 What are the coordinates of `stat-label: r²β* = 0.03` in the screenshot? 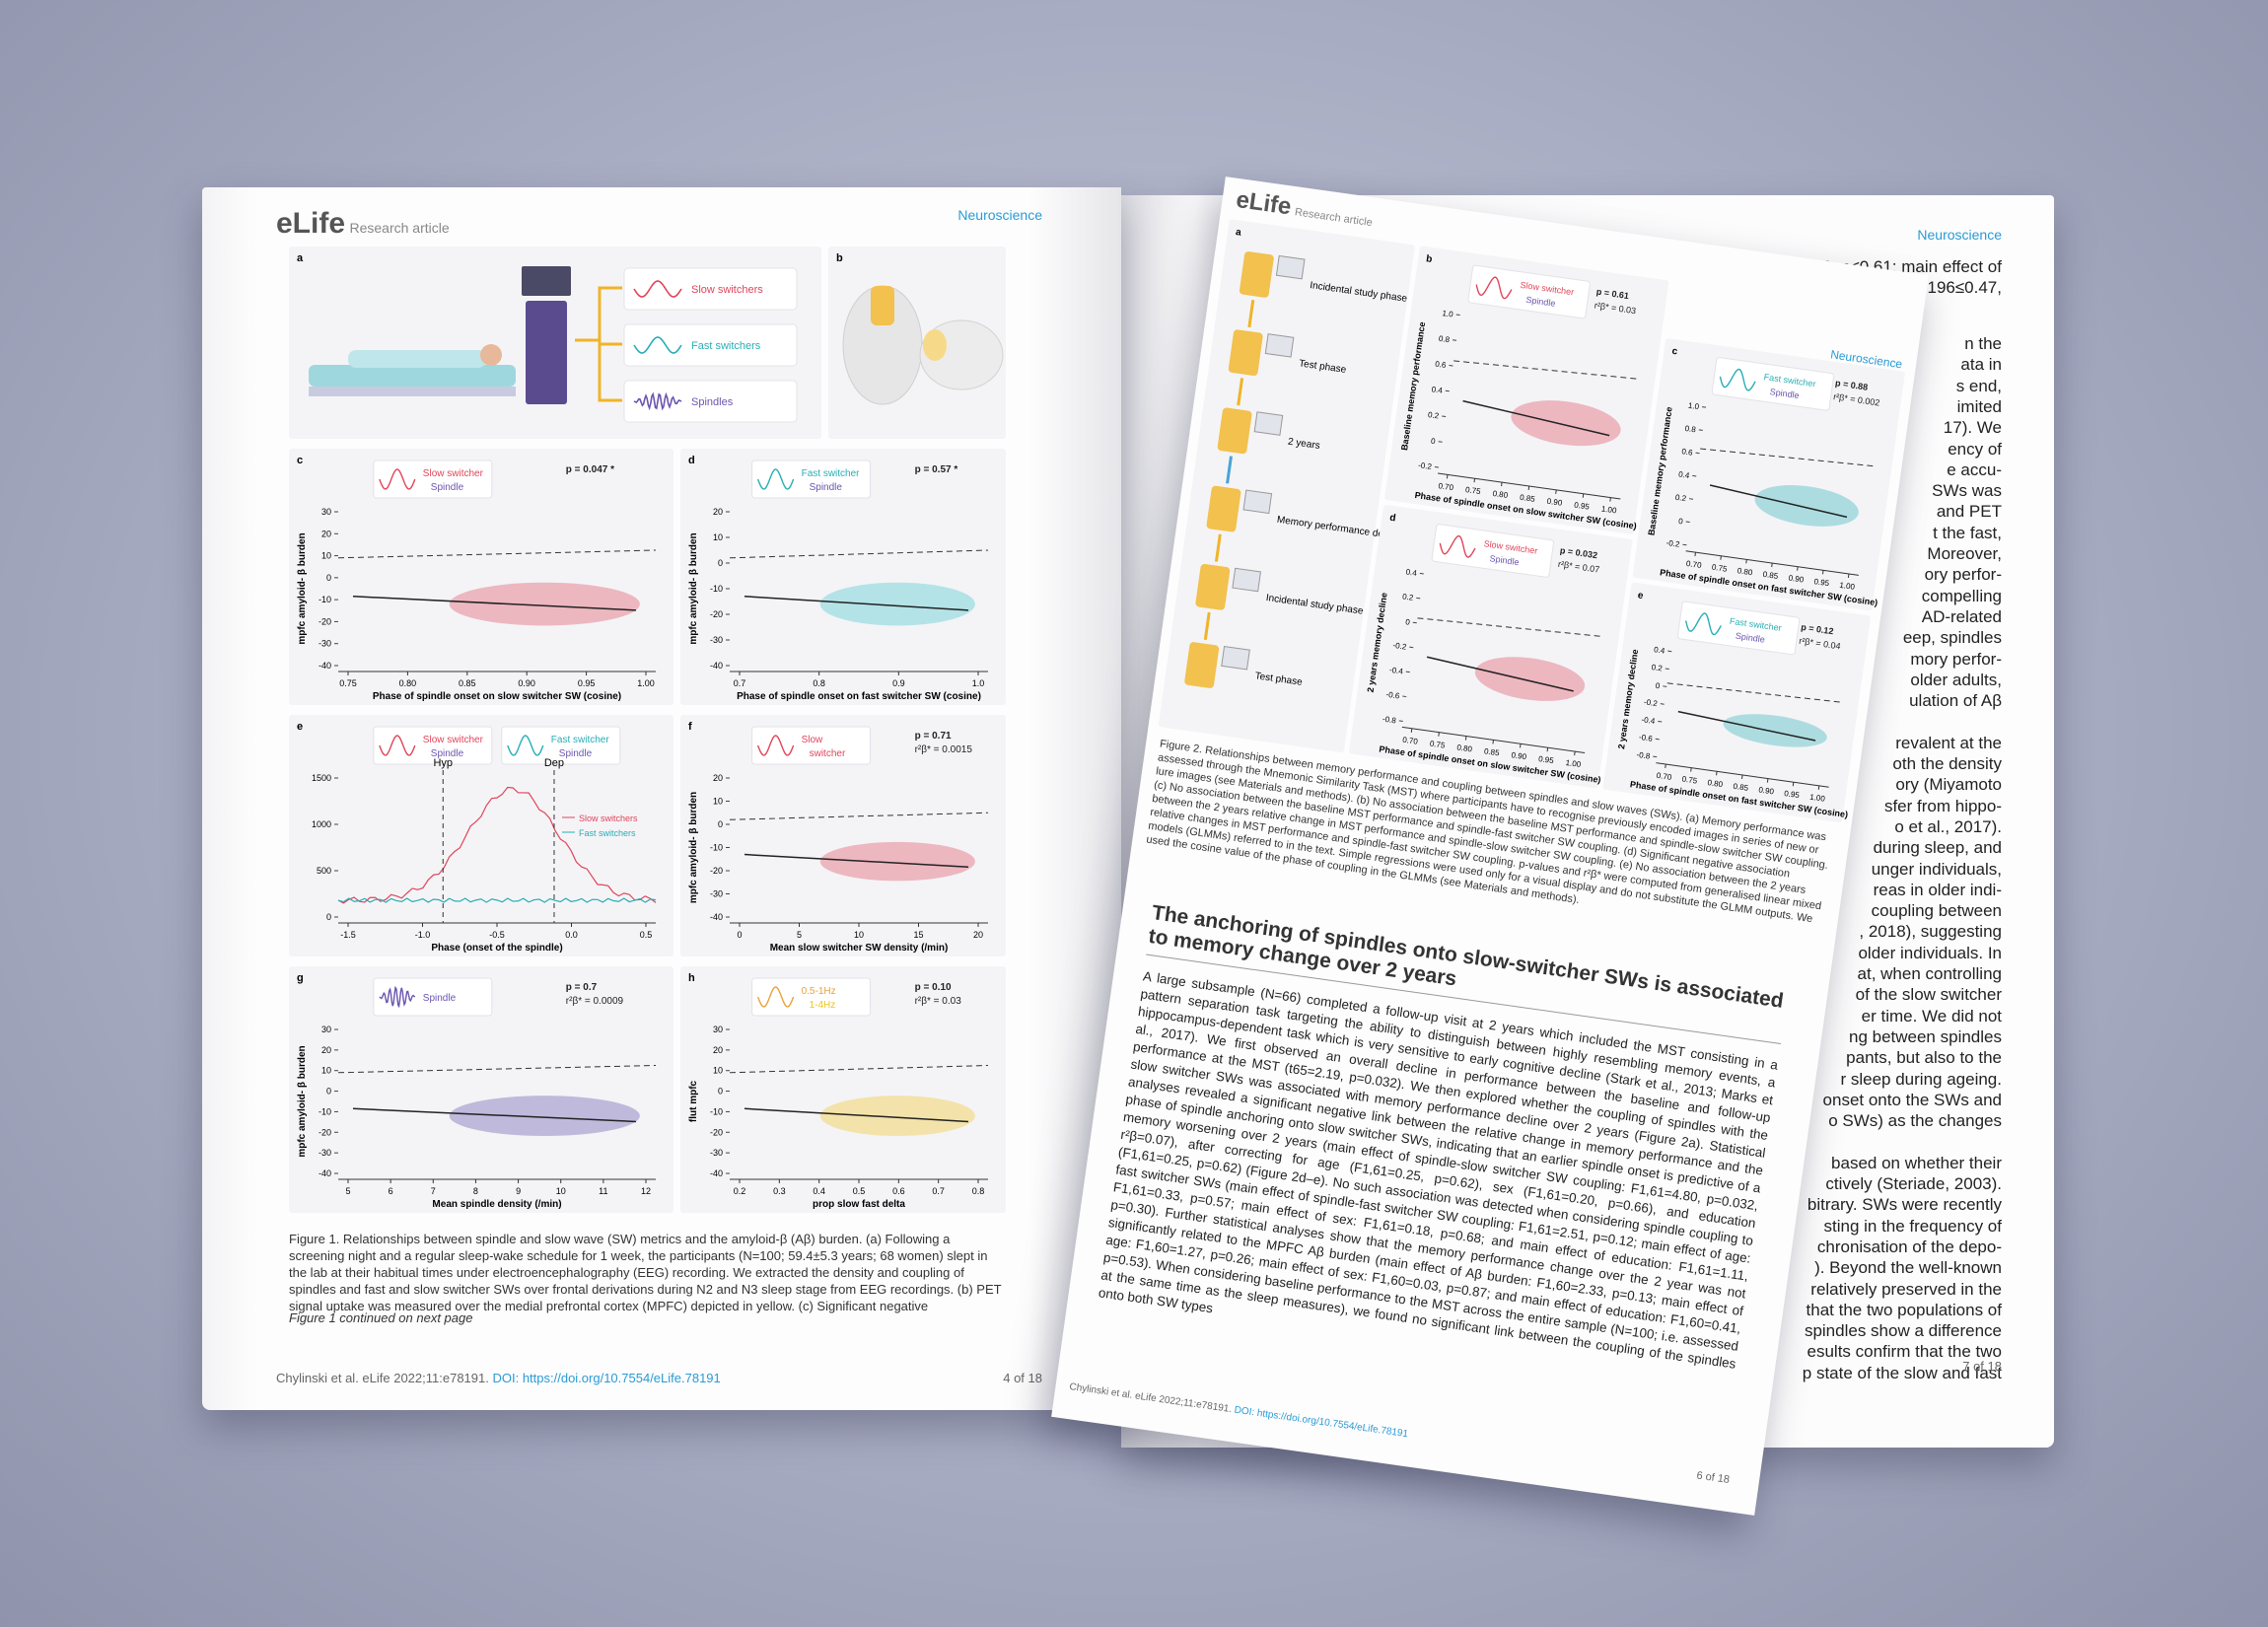 It's located at (939, 1001).